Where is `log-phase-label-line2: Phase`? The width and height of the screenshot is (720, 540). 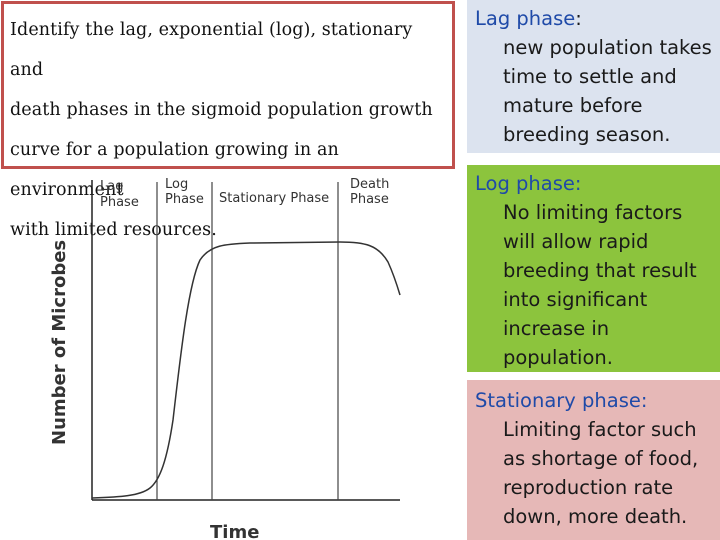
log-phase-label-line2: Phase is located at coordinates (184, 199).